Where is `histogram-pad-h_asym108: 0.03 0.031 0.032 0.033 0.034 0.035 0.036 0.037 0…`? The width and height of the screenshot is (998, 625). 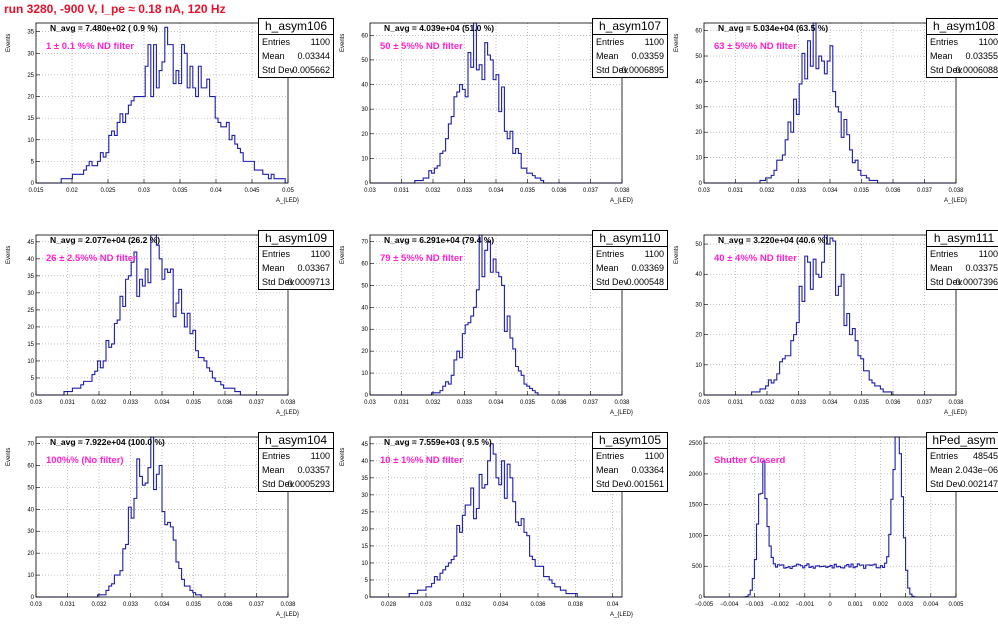
histogram-pad-h_asym108: 0.03 0.031 0.032 0.033 0.034 0.035 0.036 0.037 0… is located at coordinates (836, 113).